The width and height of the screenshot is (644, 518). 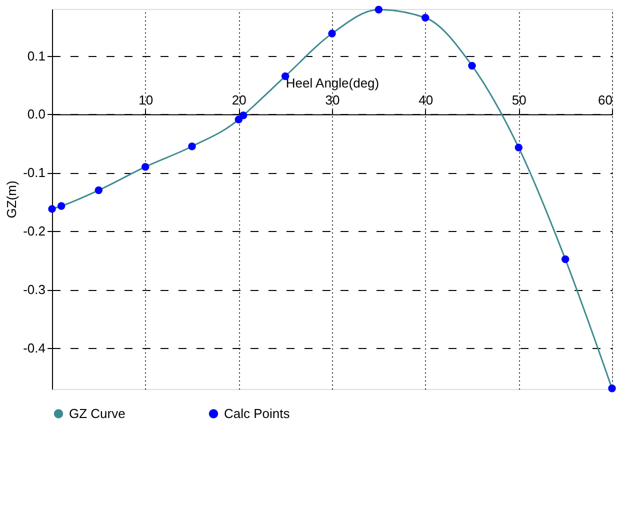 What do you see at coordinates (332, 100) in the screenshot?
I see `x-tick-label: 30` at bounding box center [332, 100].